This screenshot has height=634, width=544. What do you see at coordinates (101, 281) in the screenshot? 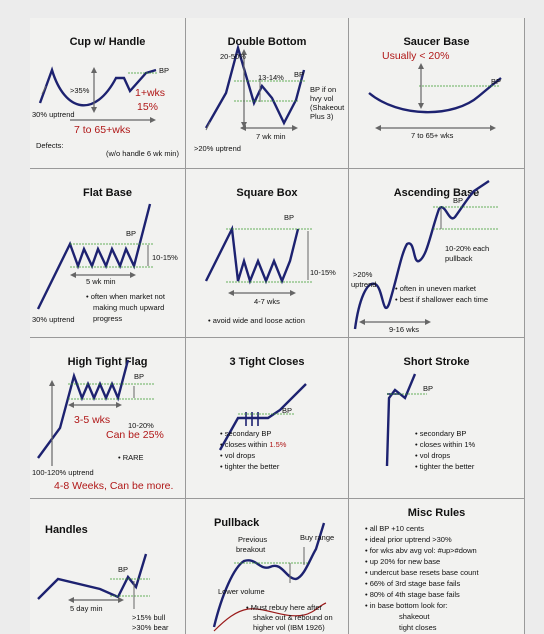
I see `min-label: 5 wk min` at bounding box center [101, 281].